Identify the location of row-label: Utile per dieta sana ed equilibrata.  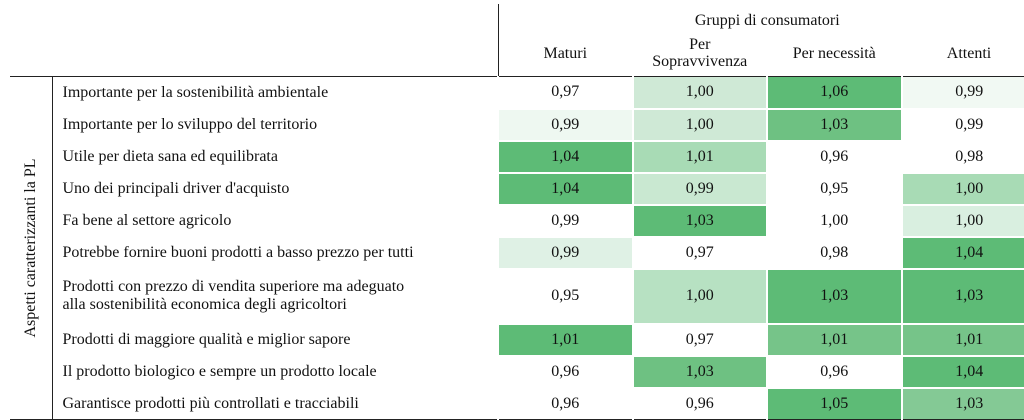
(275, 157).